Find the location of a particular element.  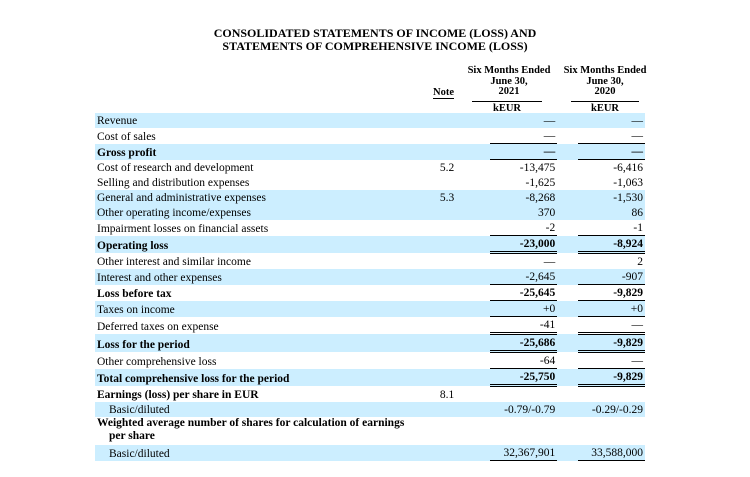

value-2021: -25,686 is located at coordinates (524, 343).